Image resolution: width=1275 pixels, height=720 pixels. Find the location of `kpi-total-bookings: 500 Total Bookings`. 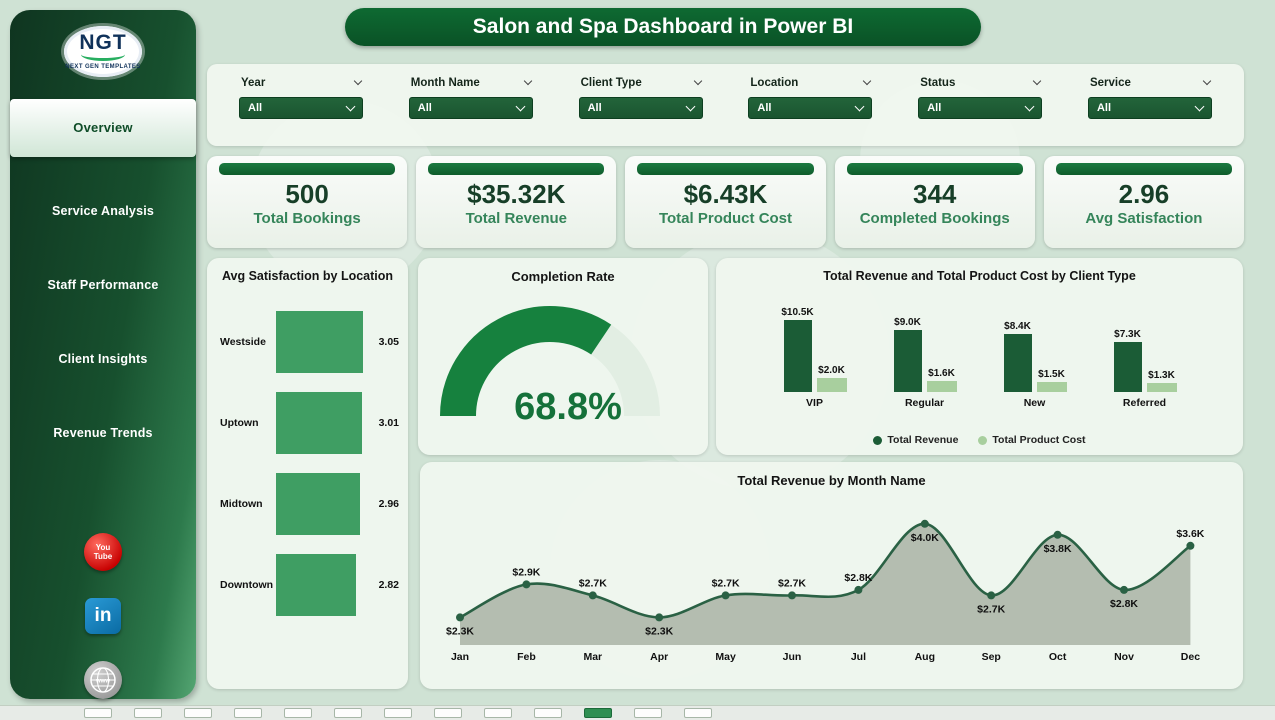

kpi-total-bookings: 500 Total Bookings is located at coordinates (307, 202).